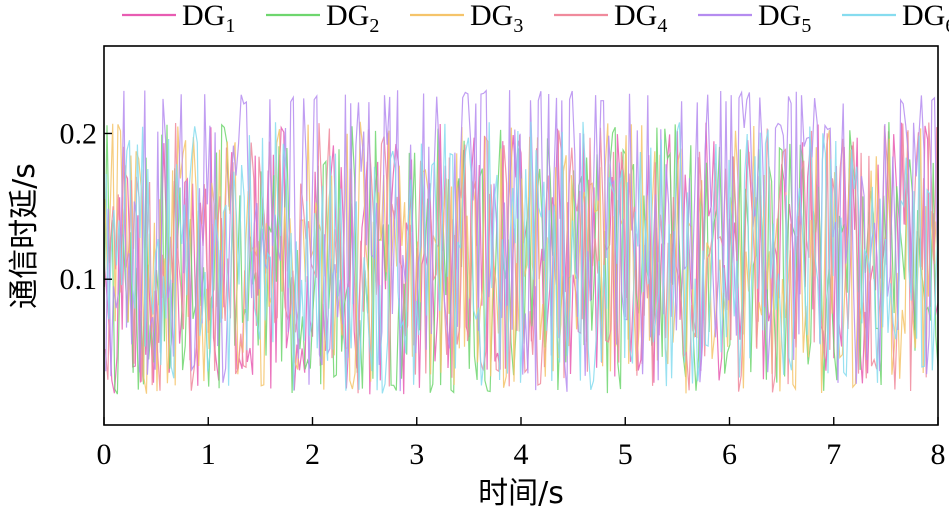 This screenshot has height=512, width=949. I want to click on x-tick-label: 1, so click(208, 454).